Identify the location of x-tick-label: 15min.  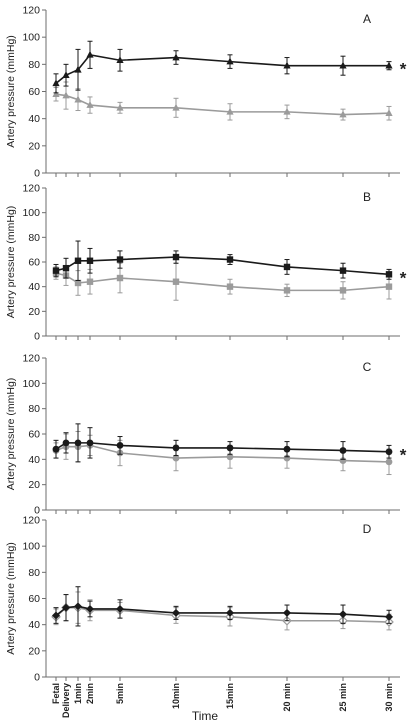
(230, 696).